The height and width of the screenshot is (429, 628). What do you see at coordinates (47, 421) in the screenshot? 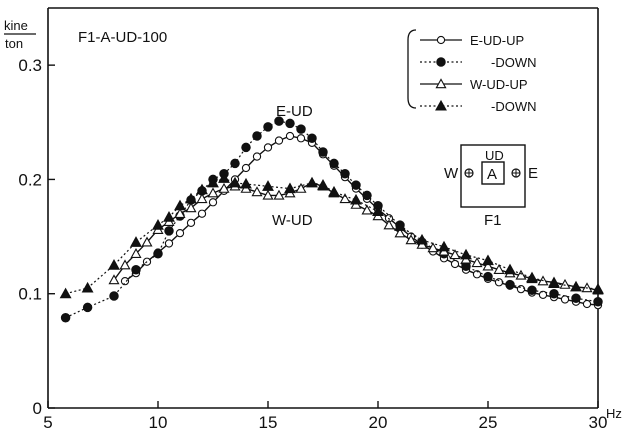
I see `x-tick-label: 5` at bounding box center [47, 421].